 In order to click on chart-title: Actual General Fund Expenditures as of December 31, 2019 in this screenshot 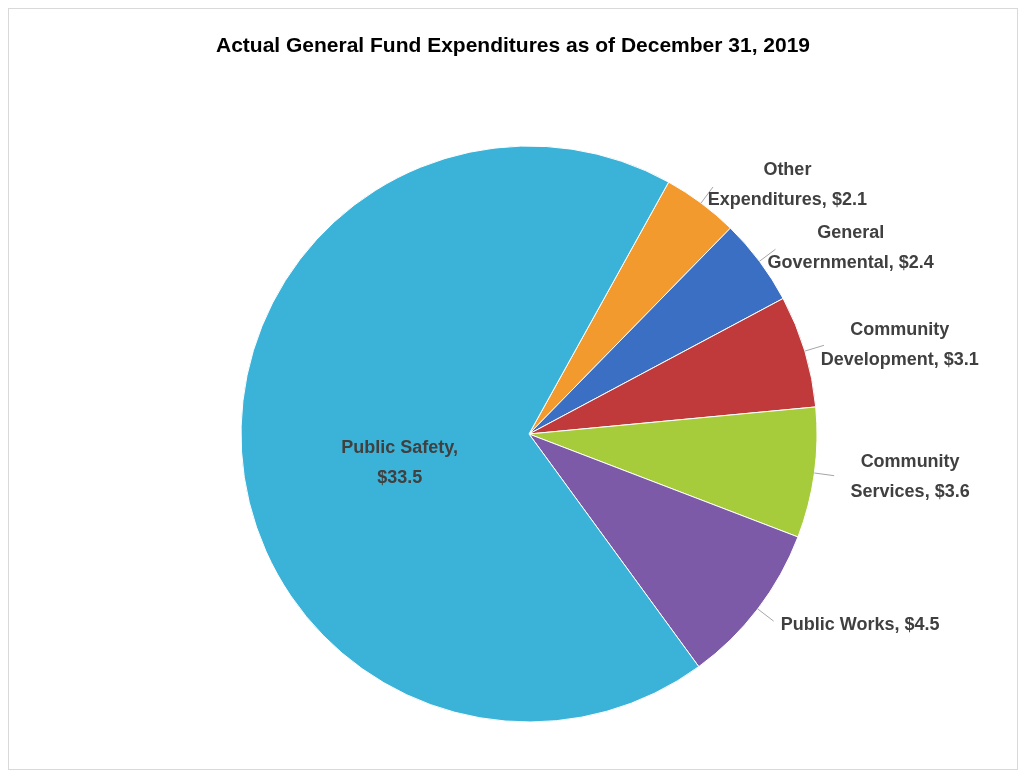, I will do `click(513, 45)`.